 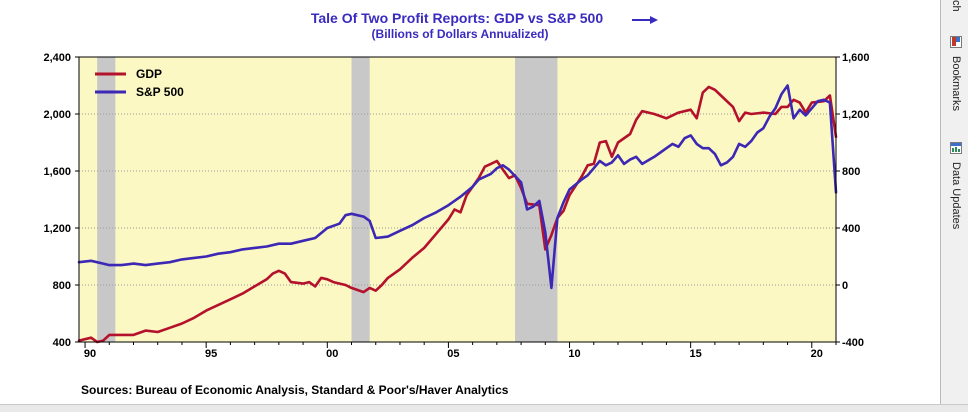 What do you see at coordinates (332, 354) in the screenshot?
I see `x-axis-tick-label: 00` at bounding box center [332, 354].